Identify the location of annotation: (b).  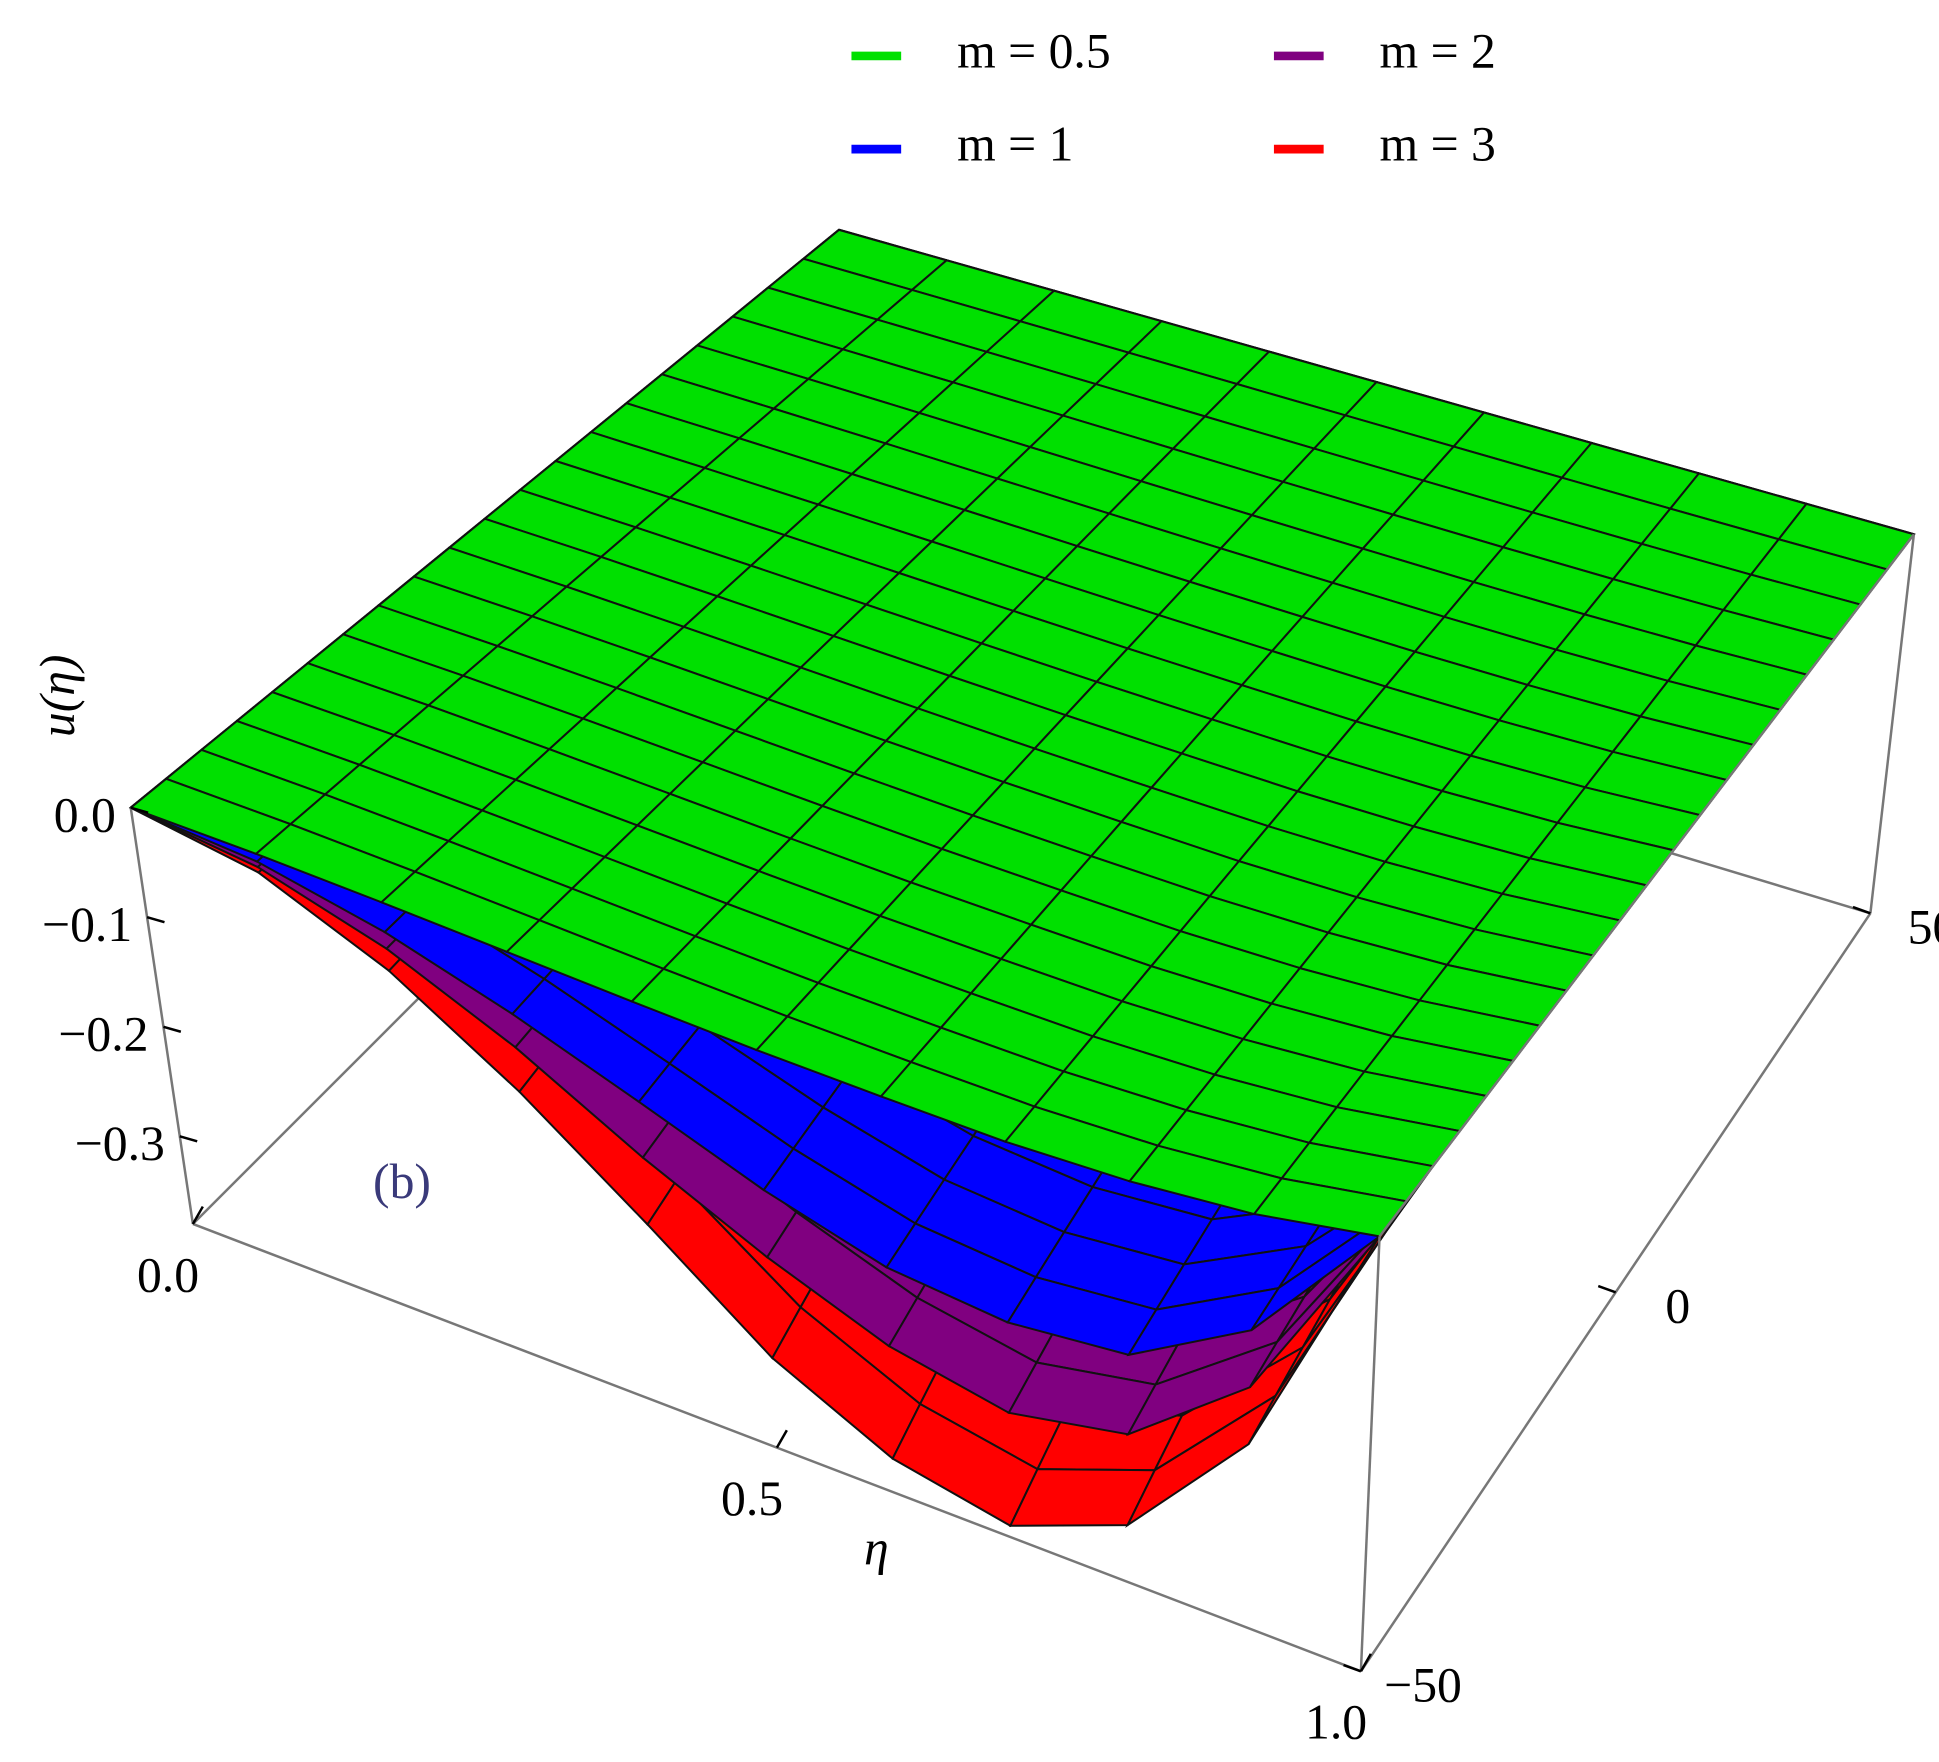
(402, 1181).